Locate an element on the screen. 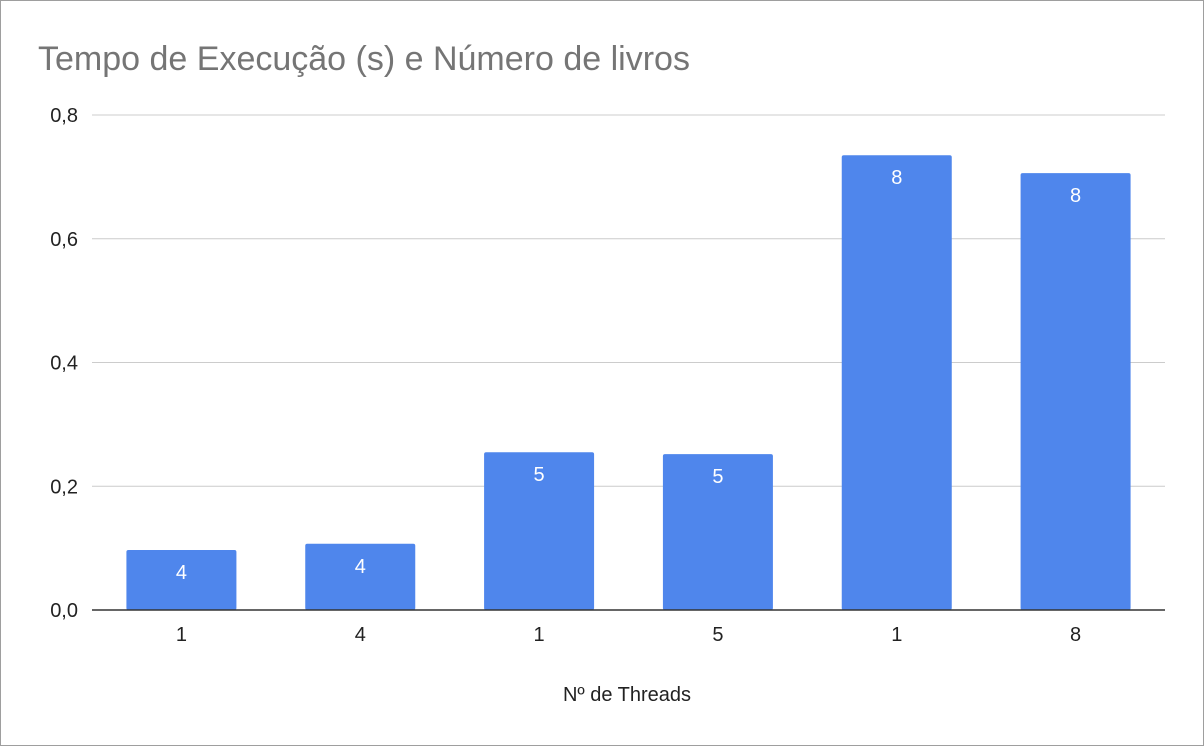 The width and height of the screenshot is (1204, 746). x-tick-label: 8 is located at coordinates (1075, 635).